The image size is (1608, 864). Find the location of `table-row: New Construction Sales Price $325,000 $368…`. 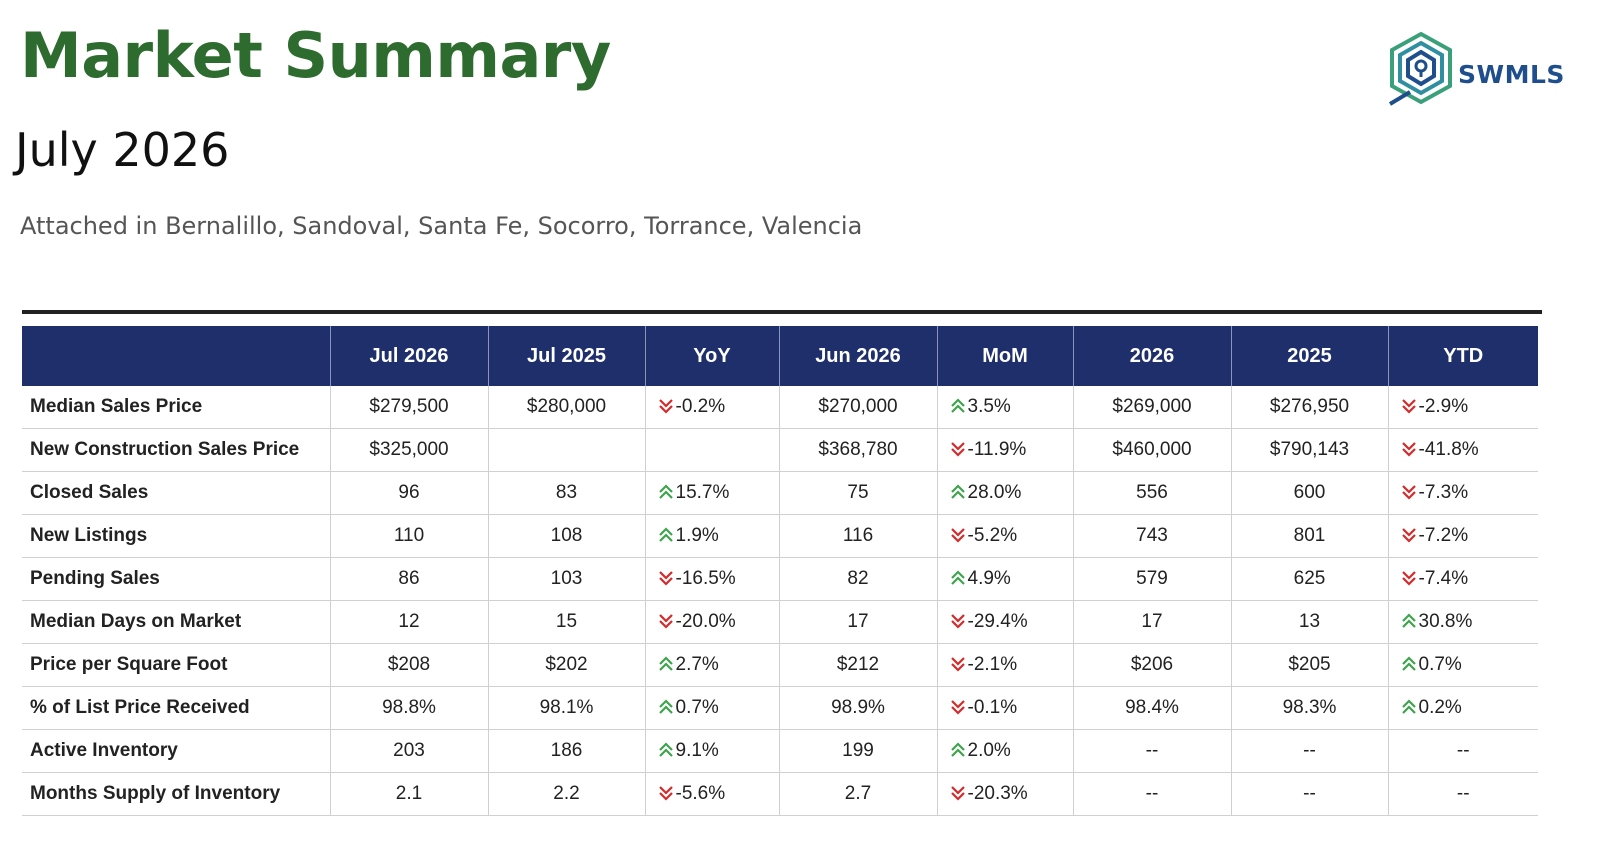

table-row: New Construction Sales Price $325,000 $368… is located at coordinates (780, 450).